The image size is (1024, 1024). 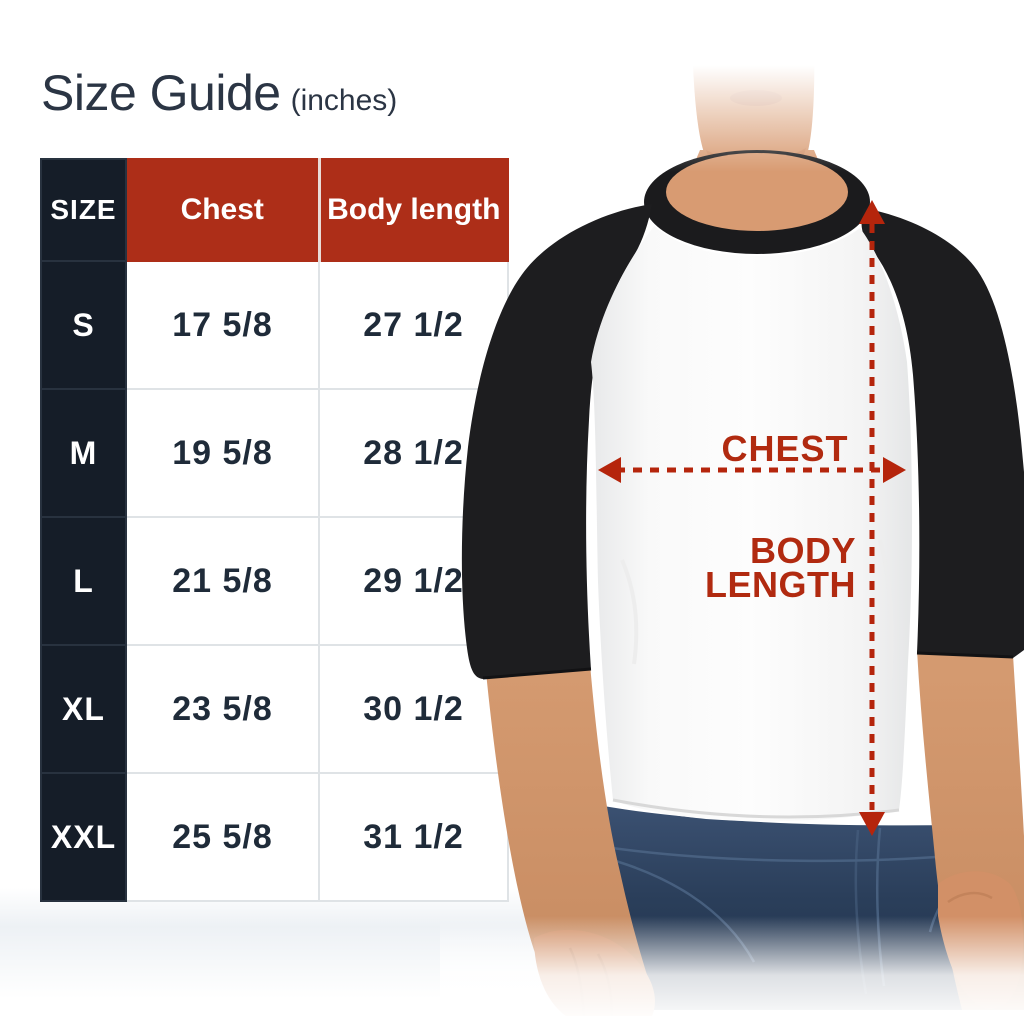 I want to click on head-fade, so click(x=765, y=86).